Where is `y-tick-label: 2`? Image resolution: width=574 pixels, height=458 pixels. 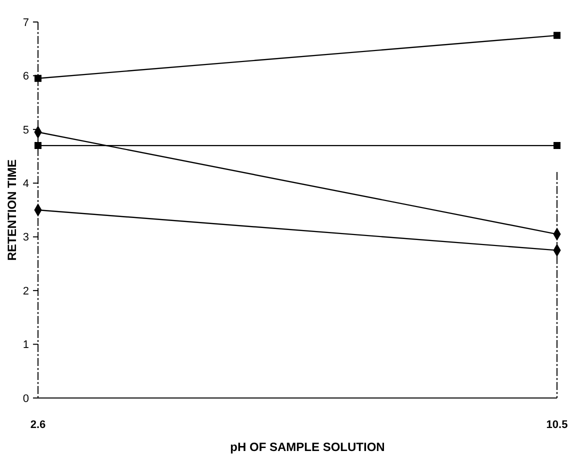
y-tick-label: 2 is located at coordinates (25, 291).